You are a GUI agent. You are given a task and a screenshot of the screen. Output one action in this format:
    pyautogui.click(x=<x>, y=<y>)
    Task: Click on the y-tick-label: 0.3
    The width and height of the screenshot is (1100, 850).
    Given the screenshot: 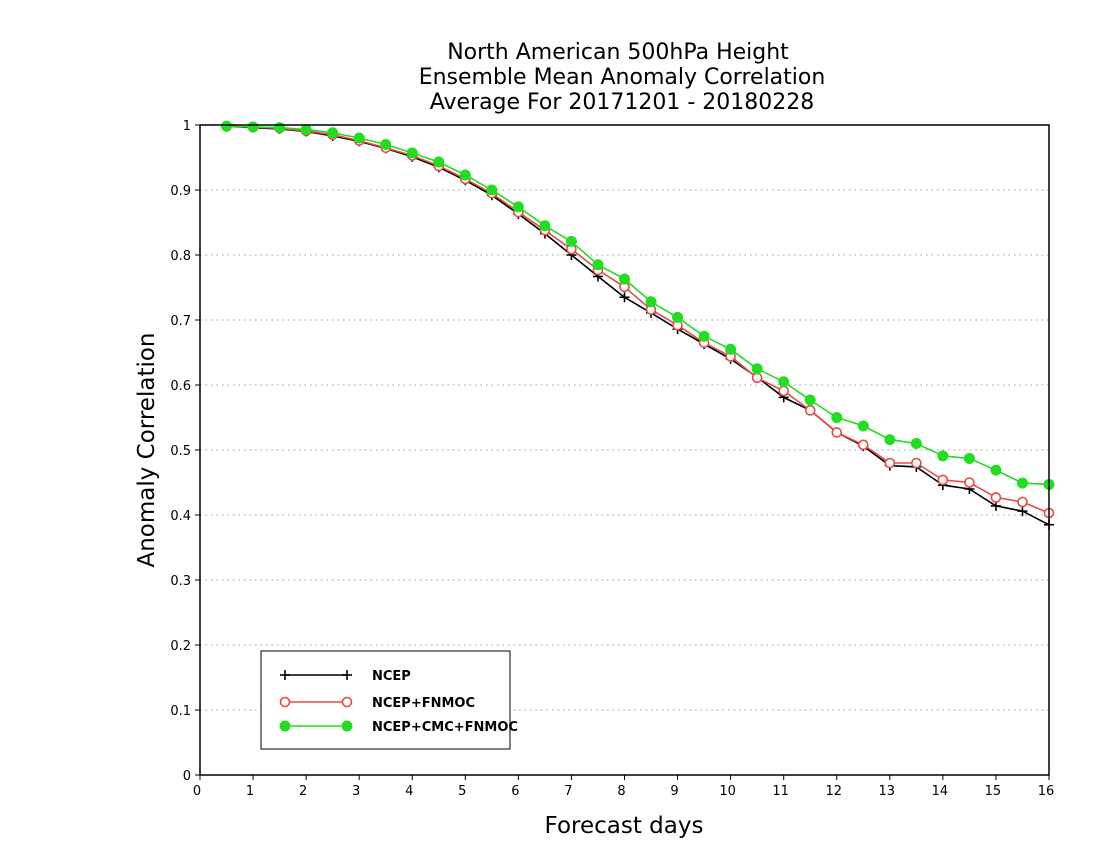 What is the action you would take?
    pyautogui.click(x=180, y=581)
    